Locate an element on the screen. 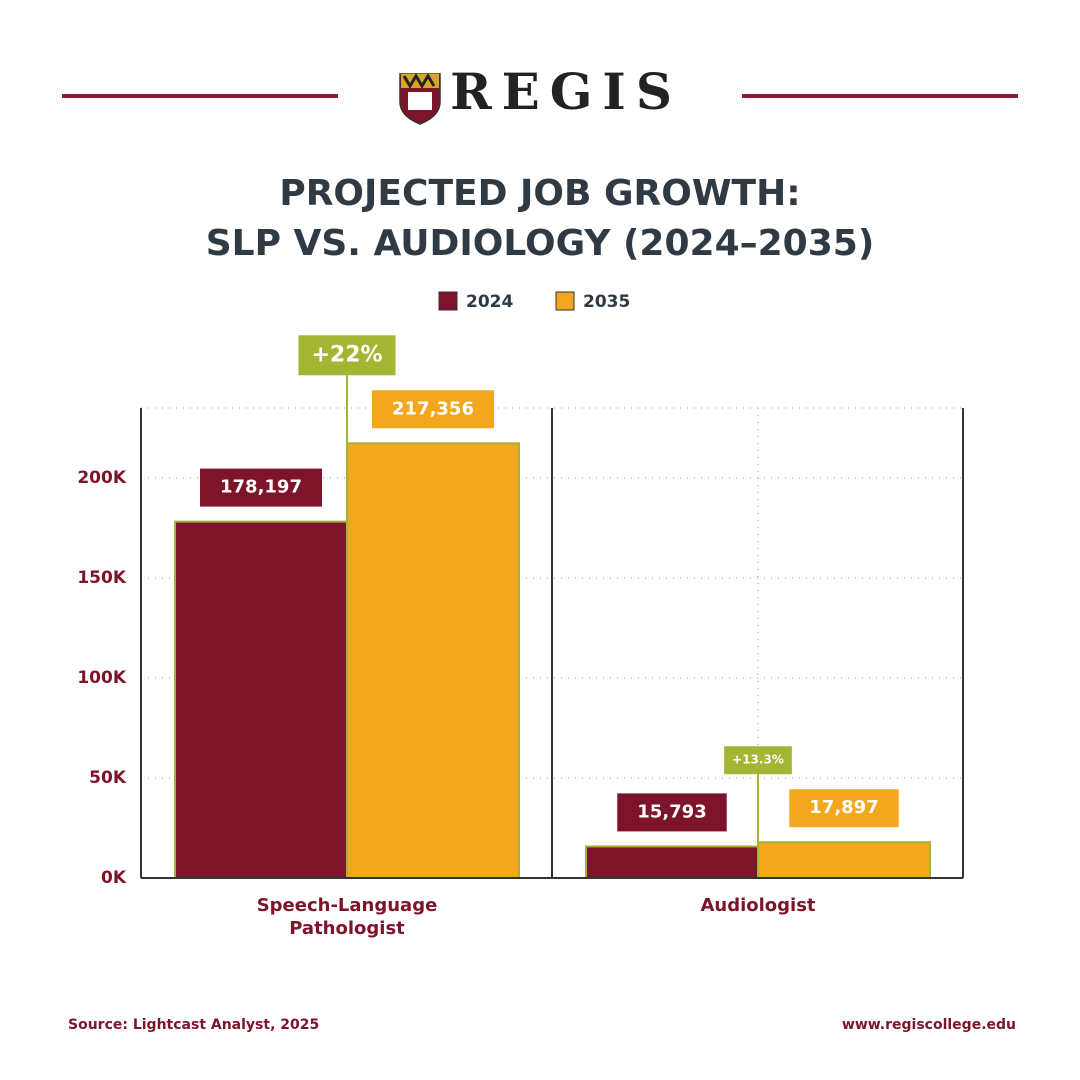 The height and width of the screenshot is (1080, 1080). value-label: 17,897 is located at coordinates (843, 807).